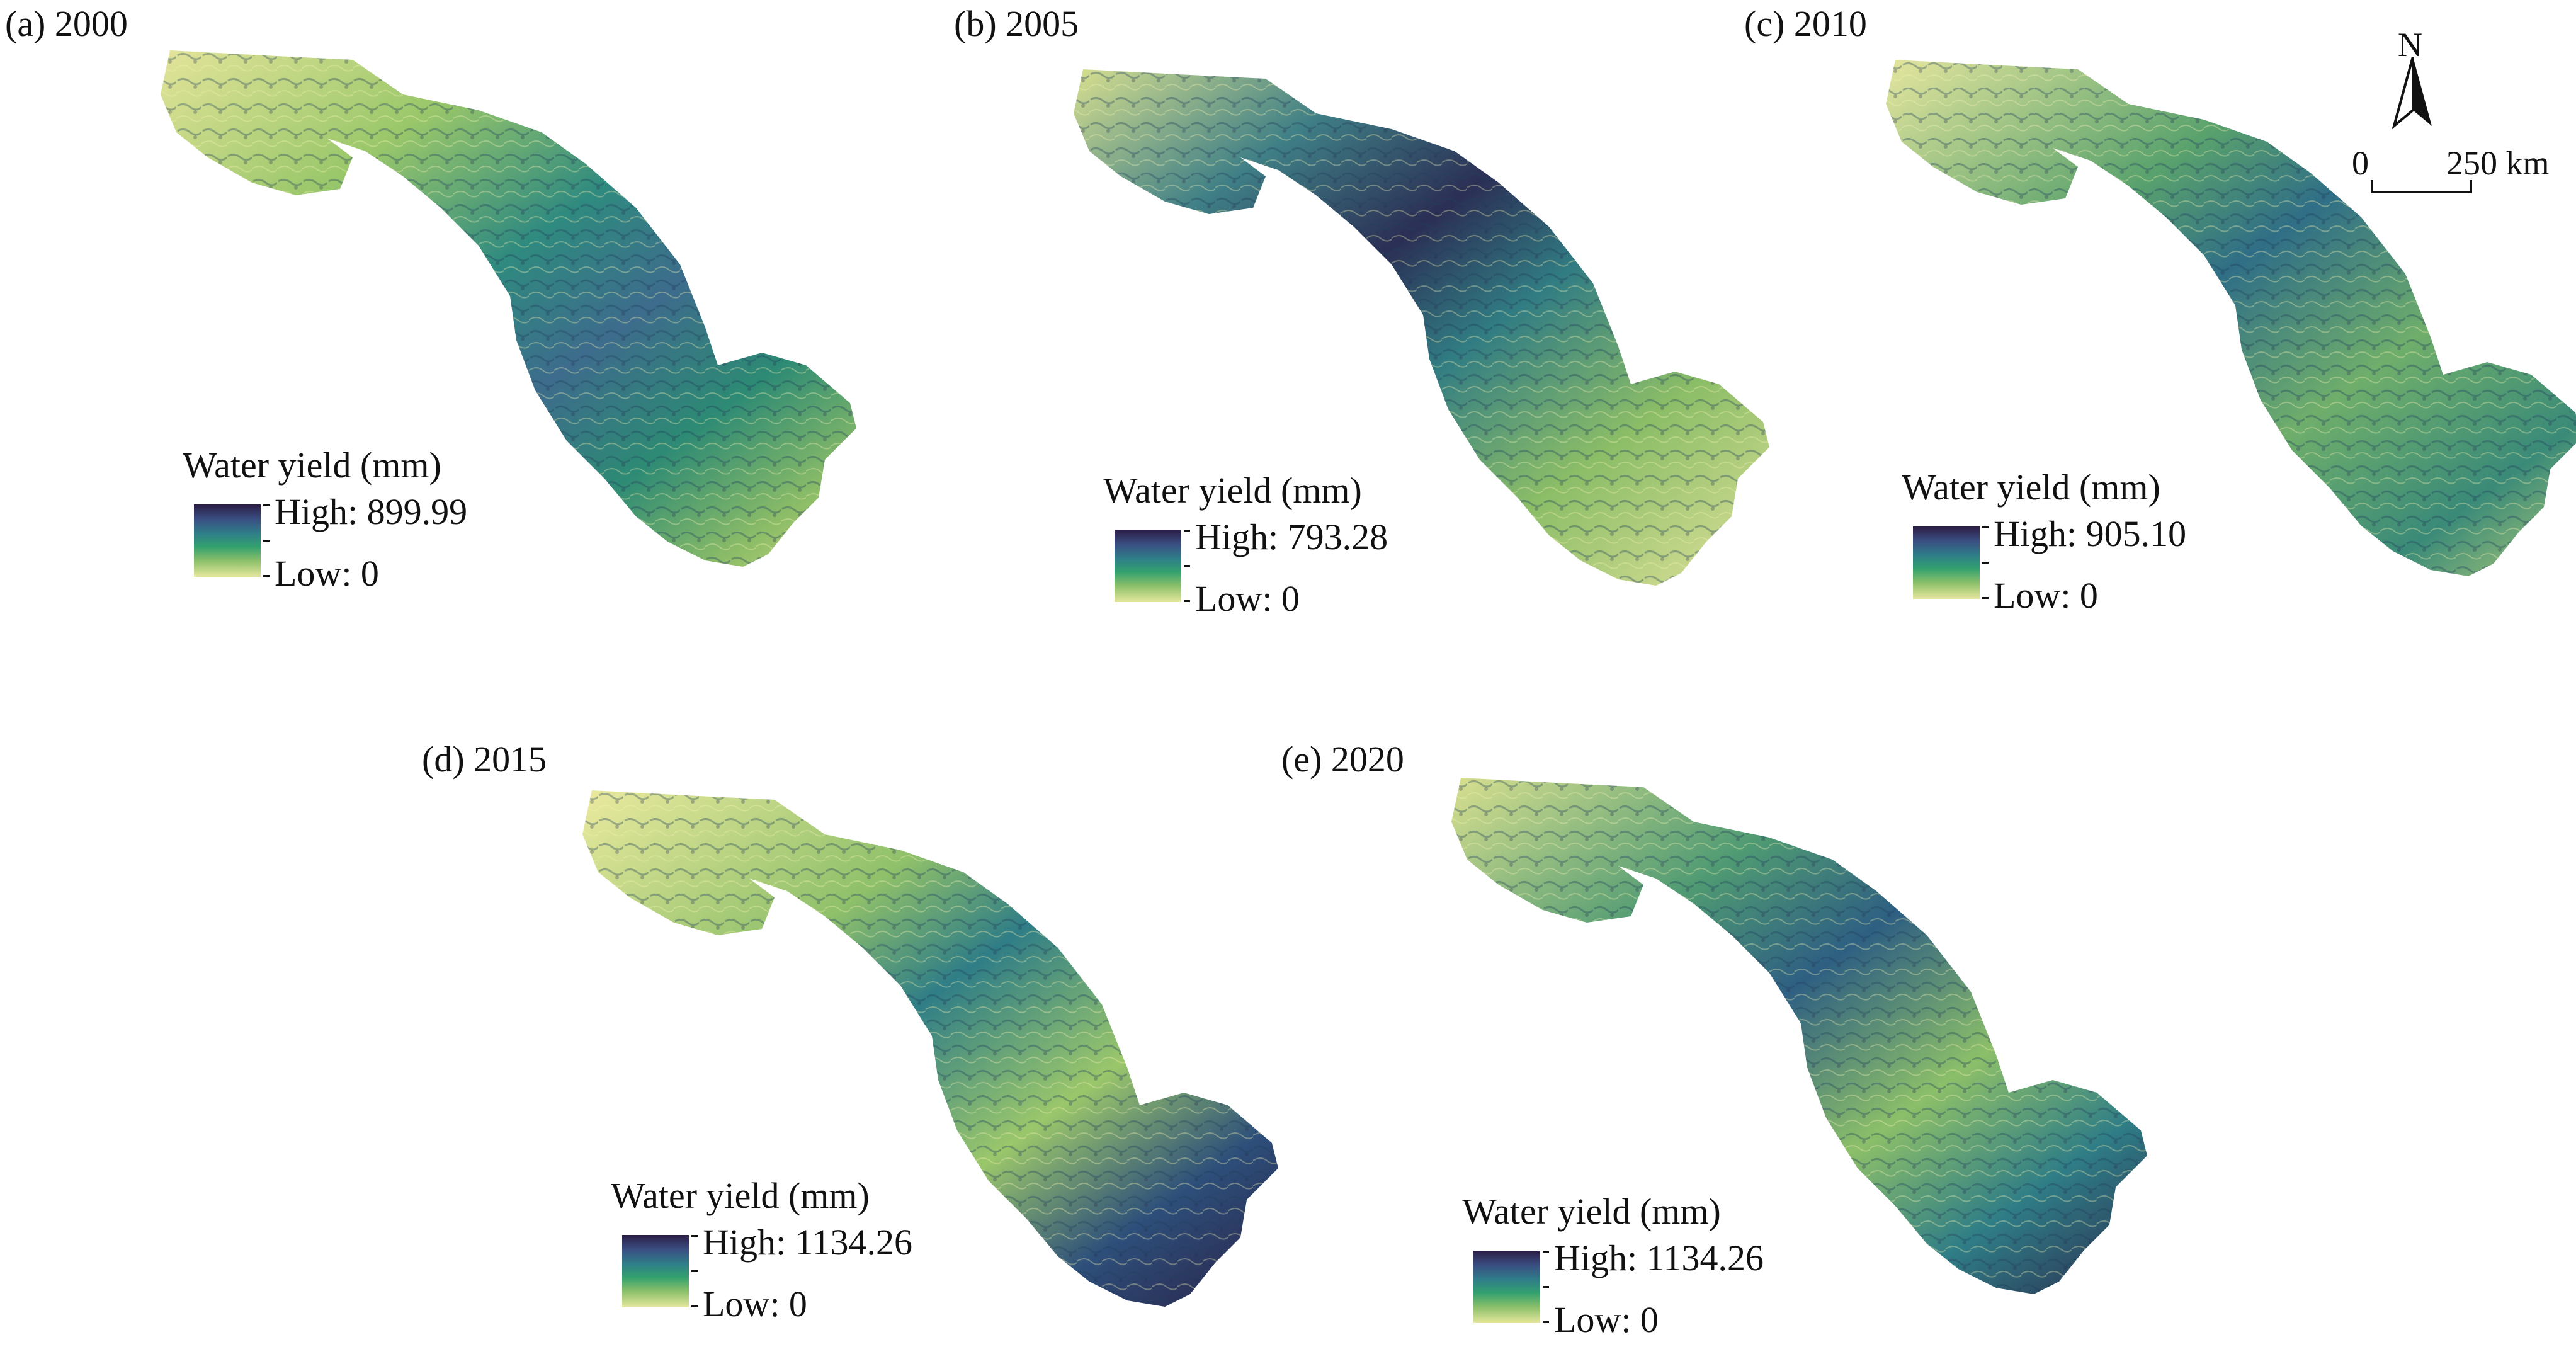 The width and height of the screenshot is (2576, 1359). Describe the element at coordinates (1799, 1036) in the screenshot. I see `water-yield-map-e` at that location.